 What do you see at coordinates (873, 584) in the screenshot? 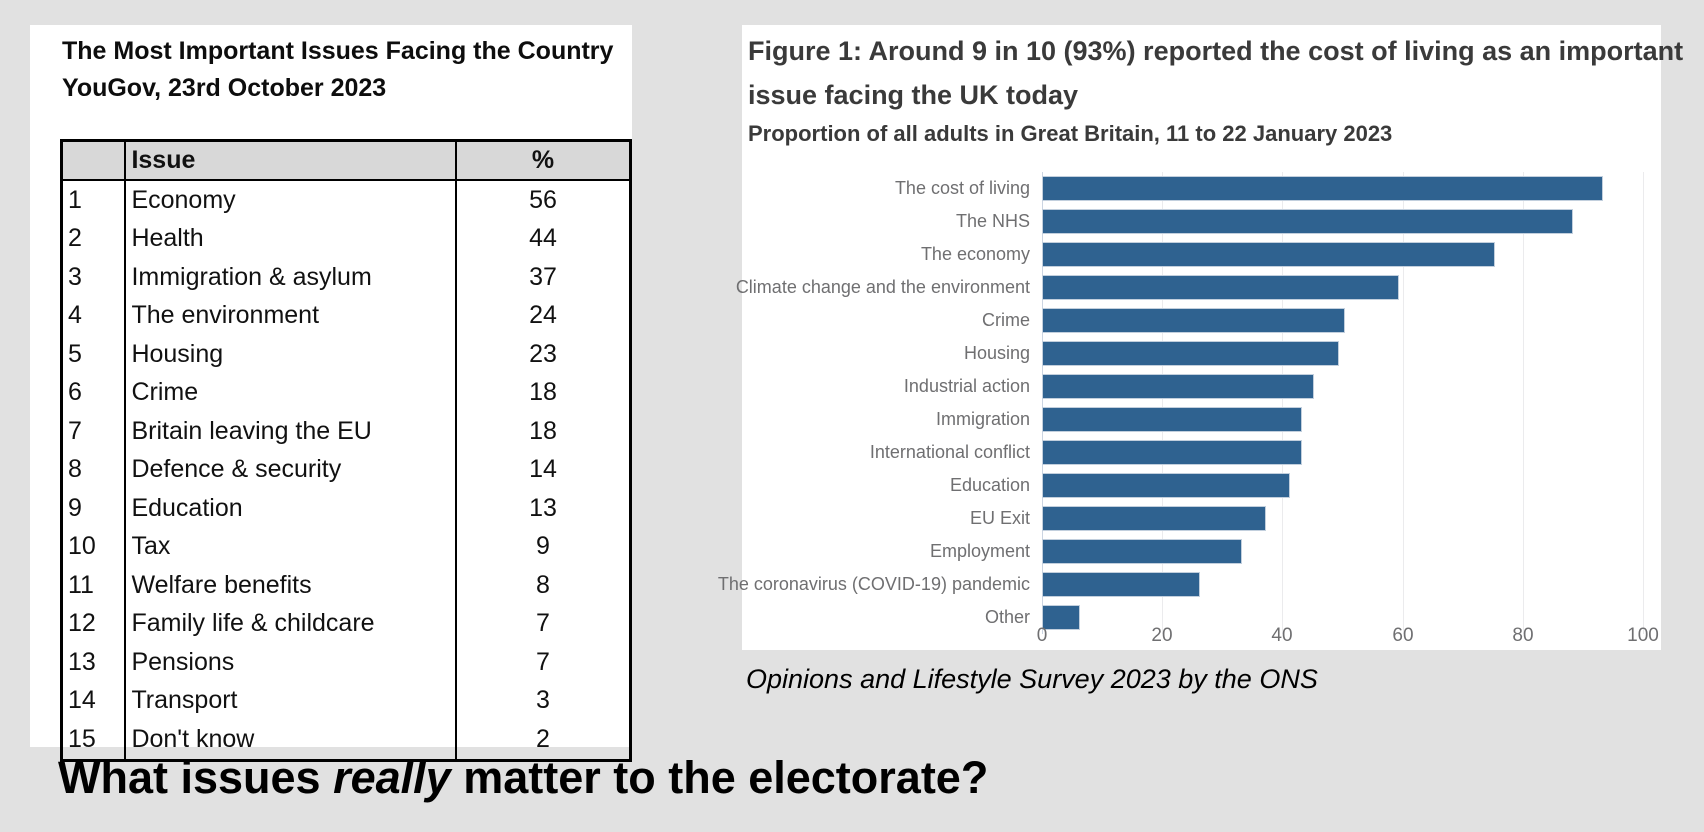
I see `category-label: The coronavirus (COVID-19) pandemic` at bounding box center [873, 584].